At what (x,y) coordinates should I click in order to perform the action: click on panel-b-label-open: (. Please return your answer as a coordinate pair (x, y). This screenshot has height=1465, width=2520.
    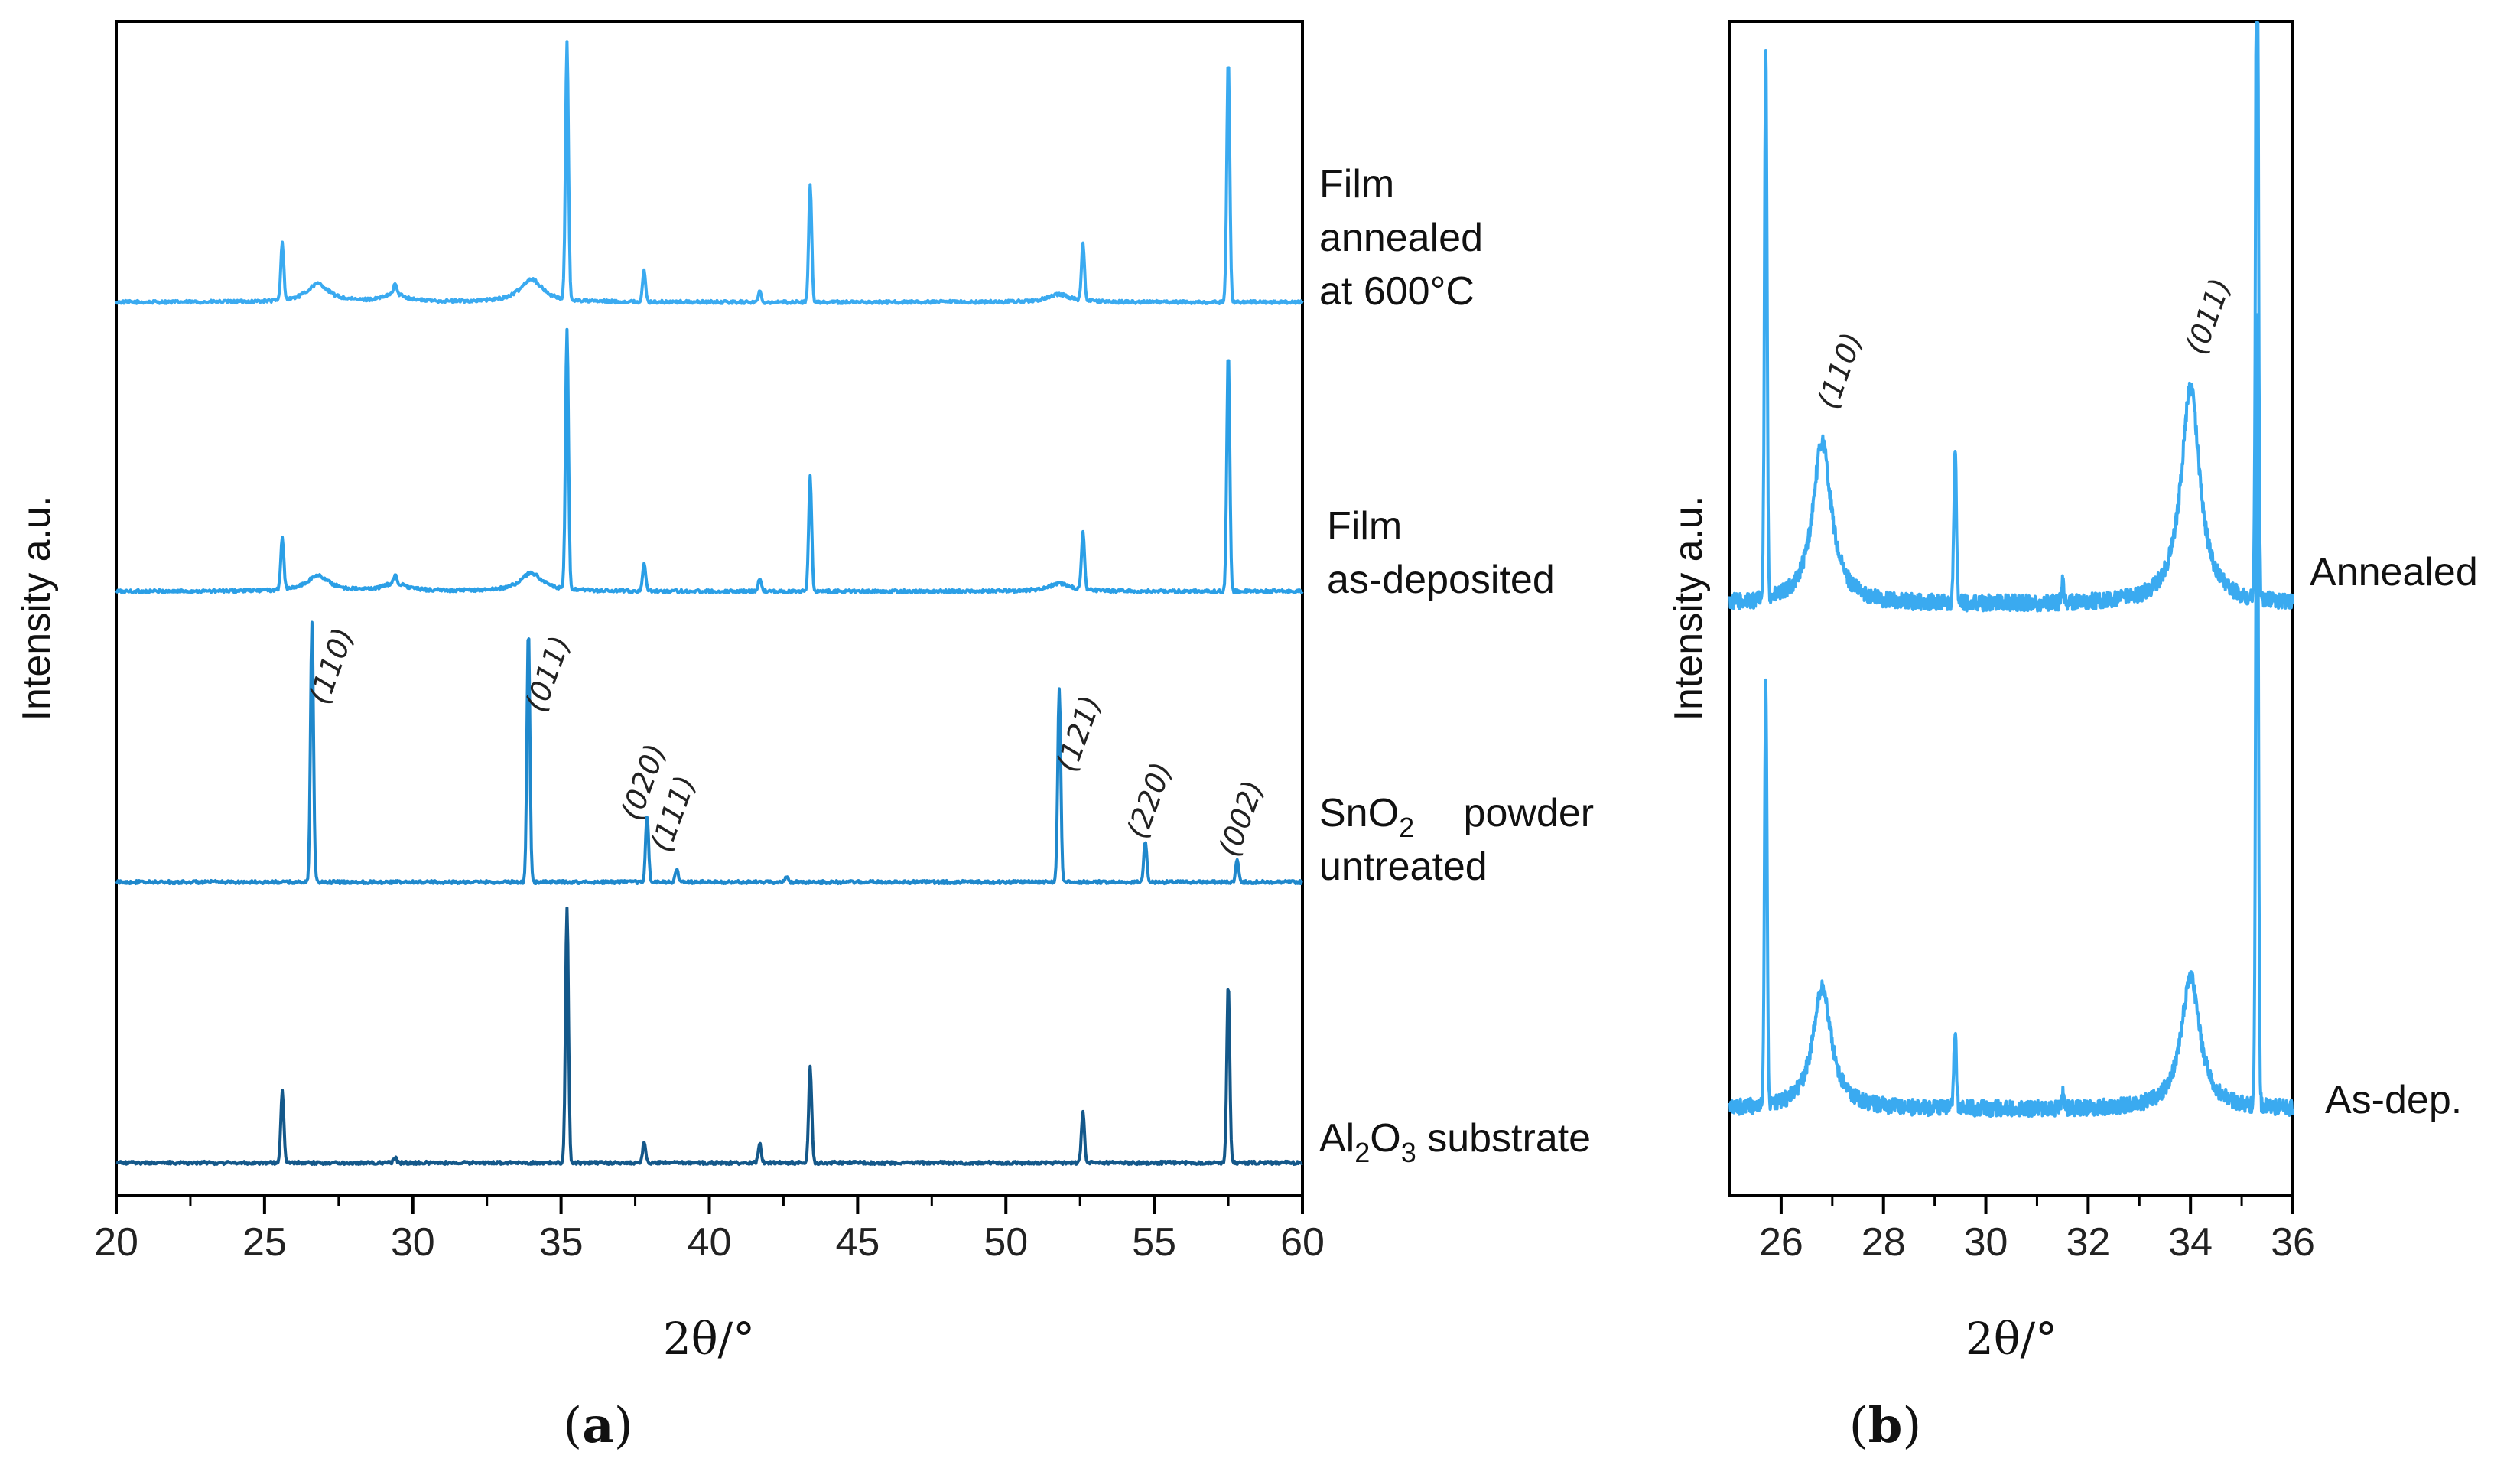
    Looking at the image, I should click on (1858, 1426).